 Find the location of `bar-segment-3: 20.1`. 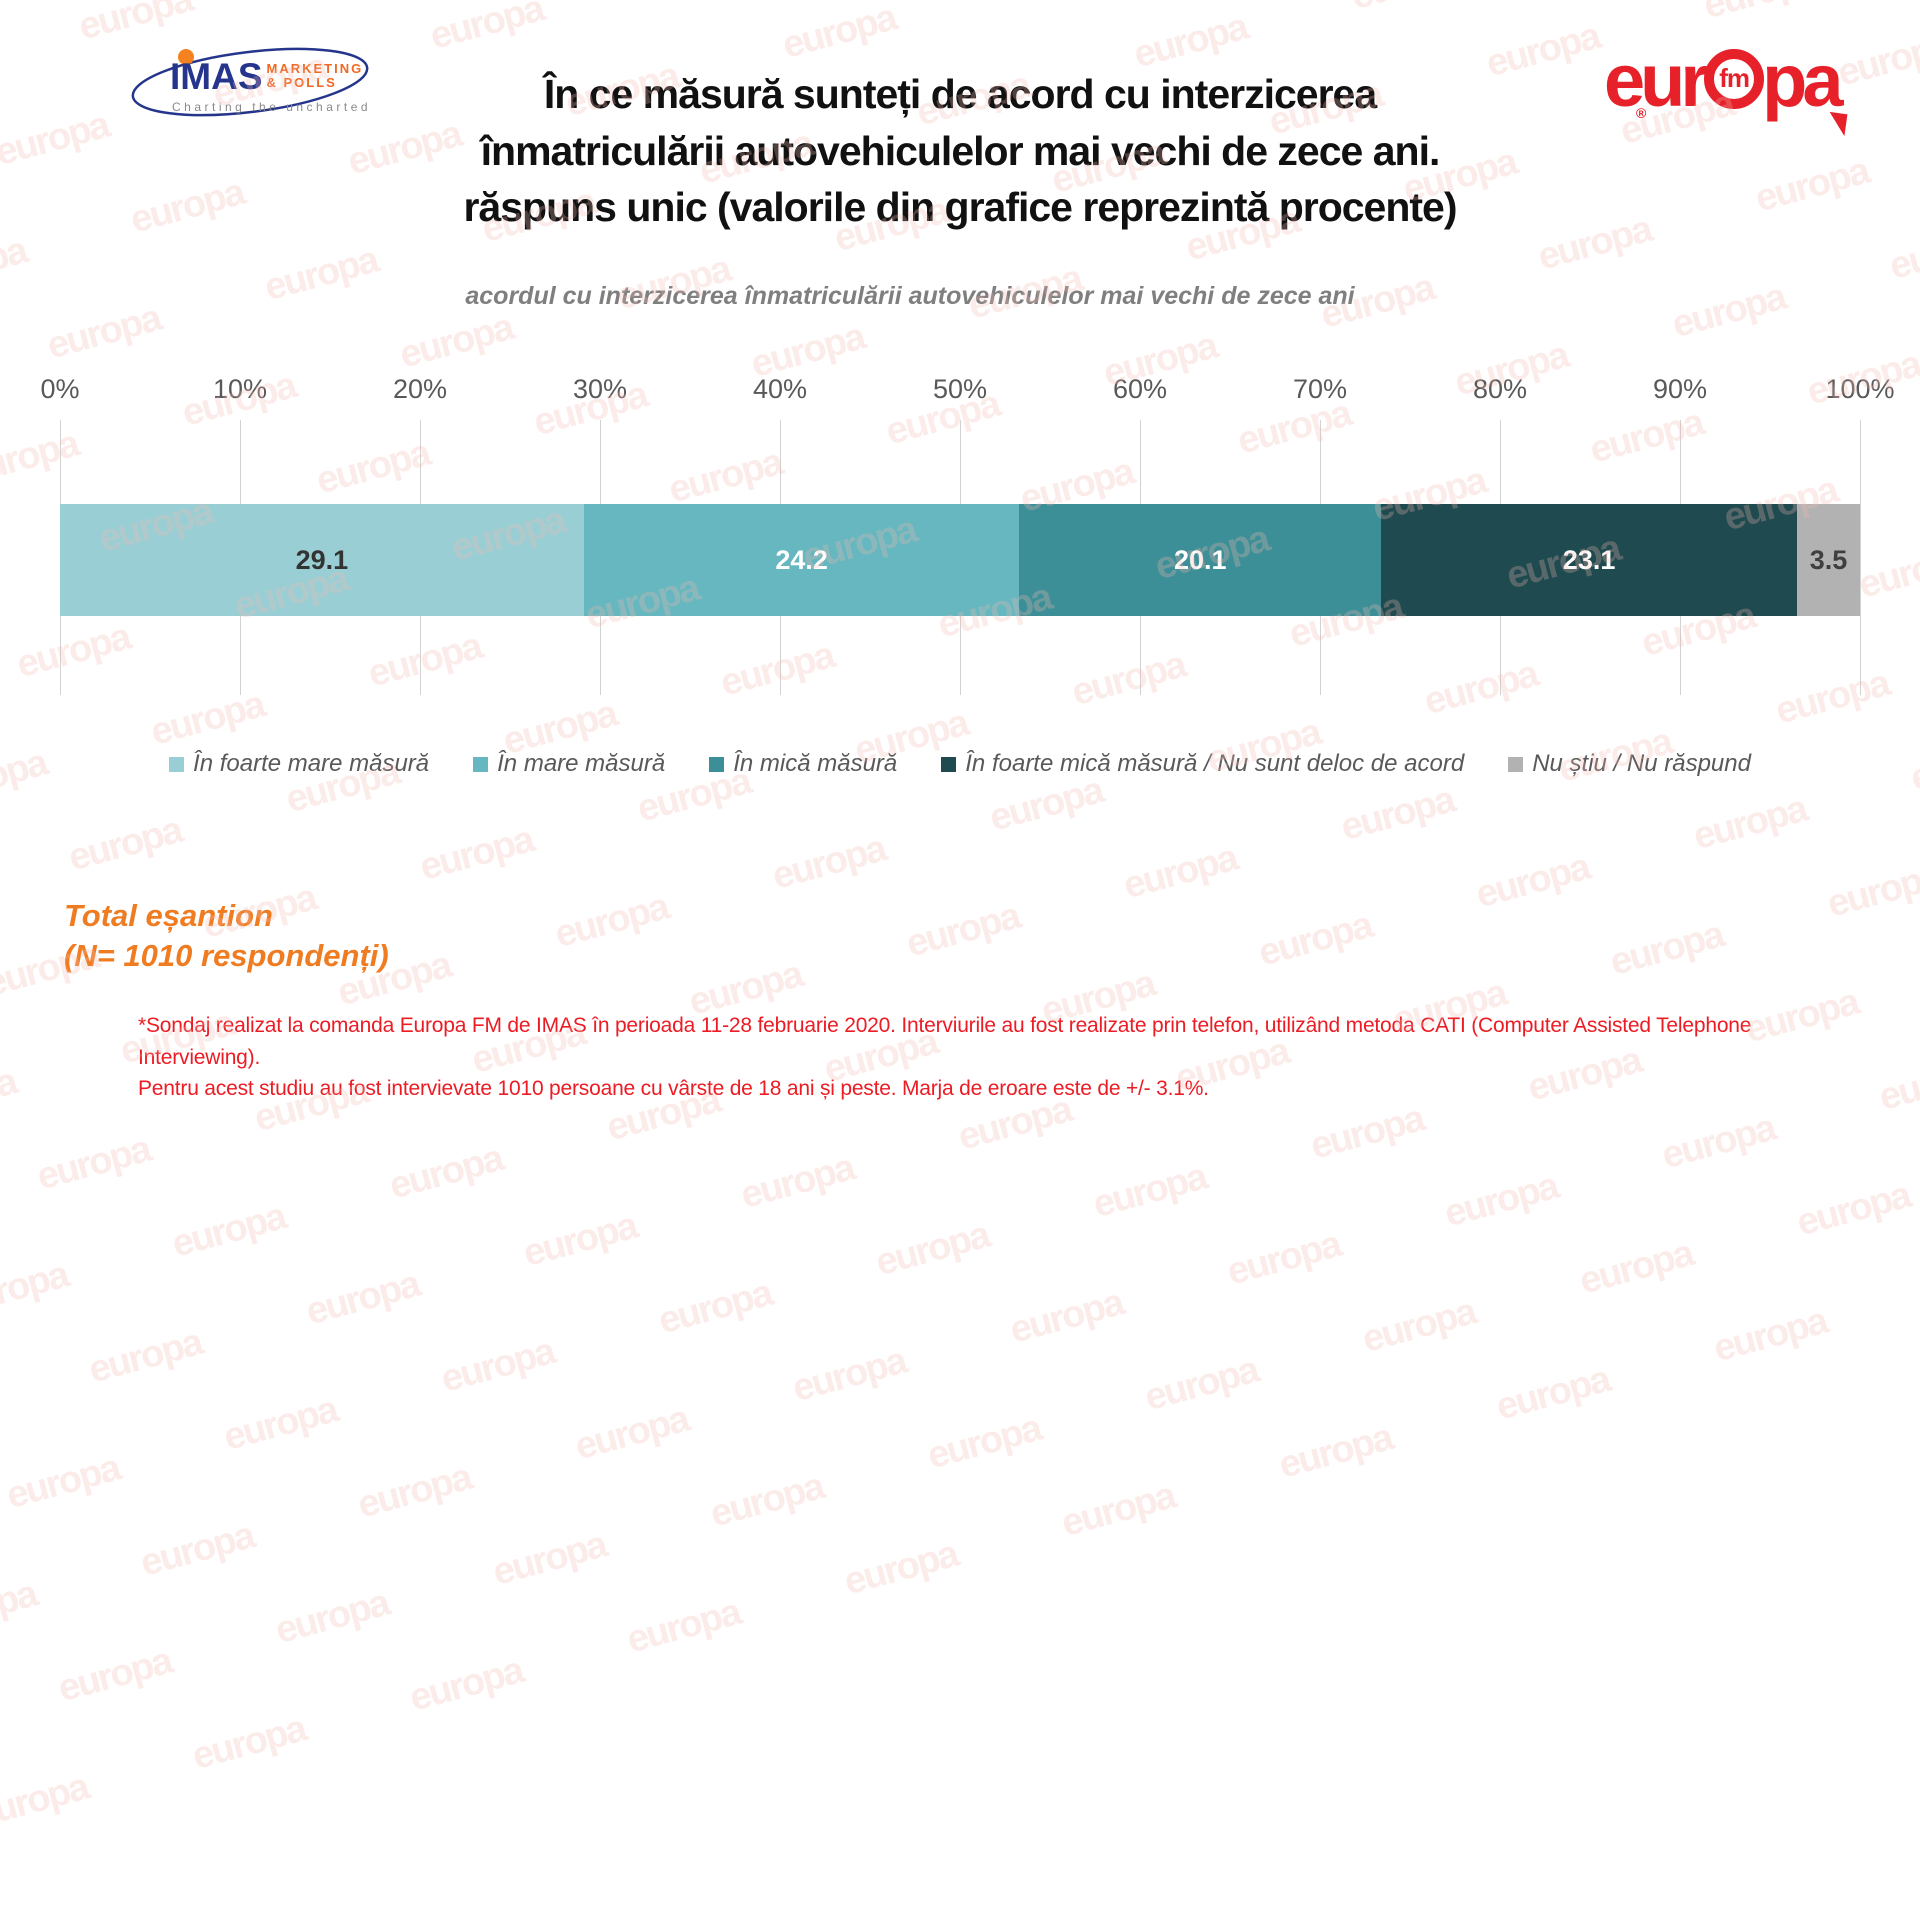

bar-segment-3: 20.1 is located at coordinates (1200, 560).